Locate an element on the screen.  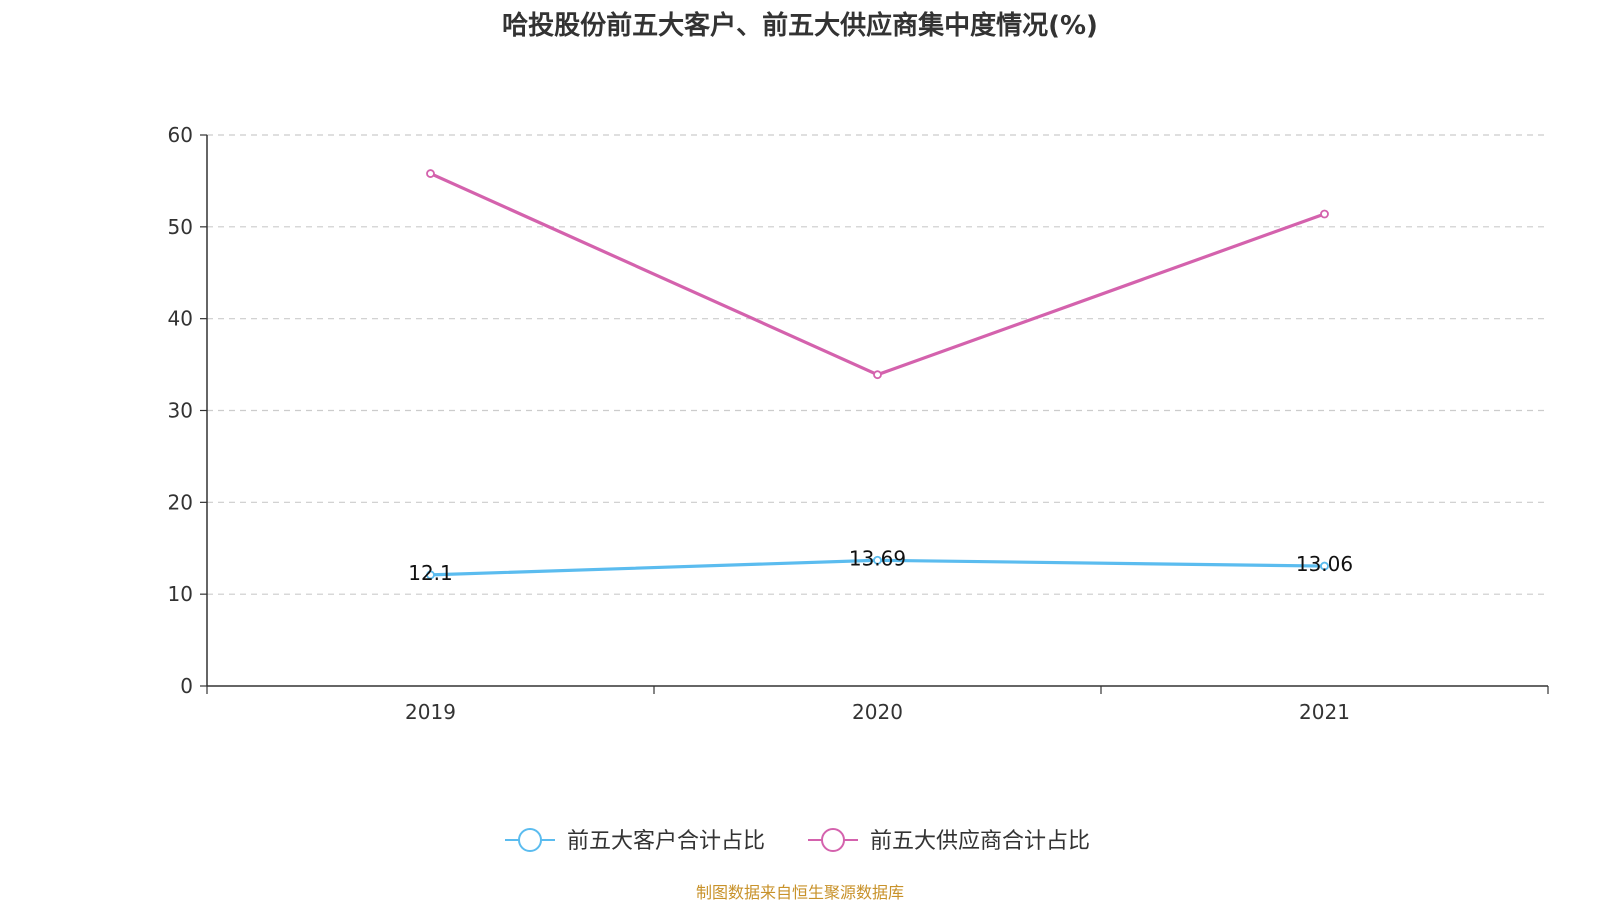
series-0-label-2019: 12.1 is located at coordinates (430, 573).